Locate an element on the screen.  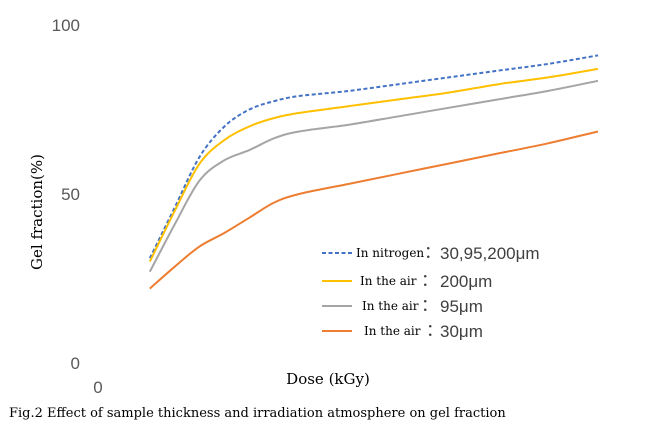
x-tick-label: 0 is located at coordinates (97, 387).